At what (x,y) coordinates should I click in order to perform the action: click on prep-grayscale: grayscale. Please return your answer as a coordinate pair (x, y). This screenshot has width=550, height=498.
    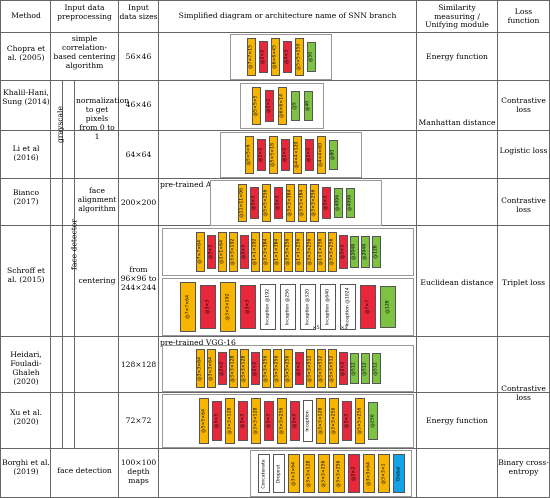
    Looking at the image, I should click on (60, 124).